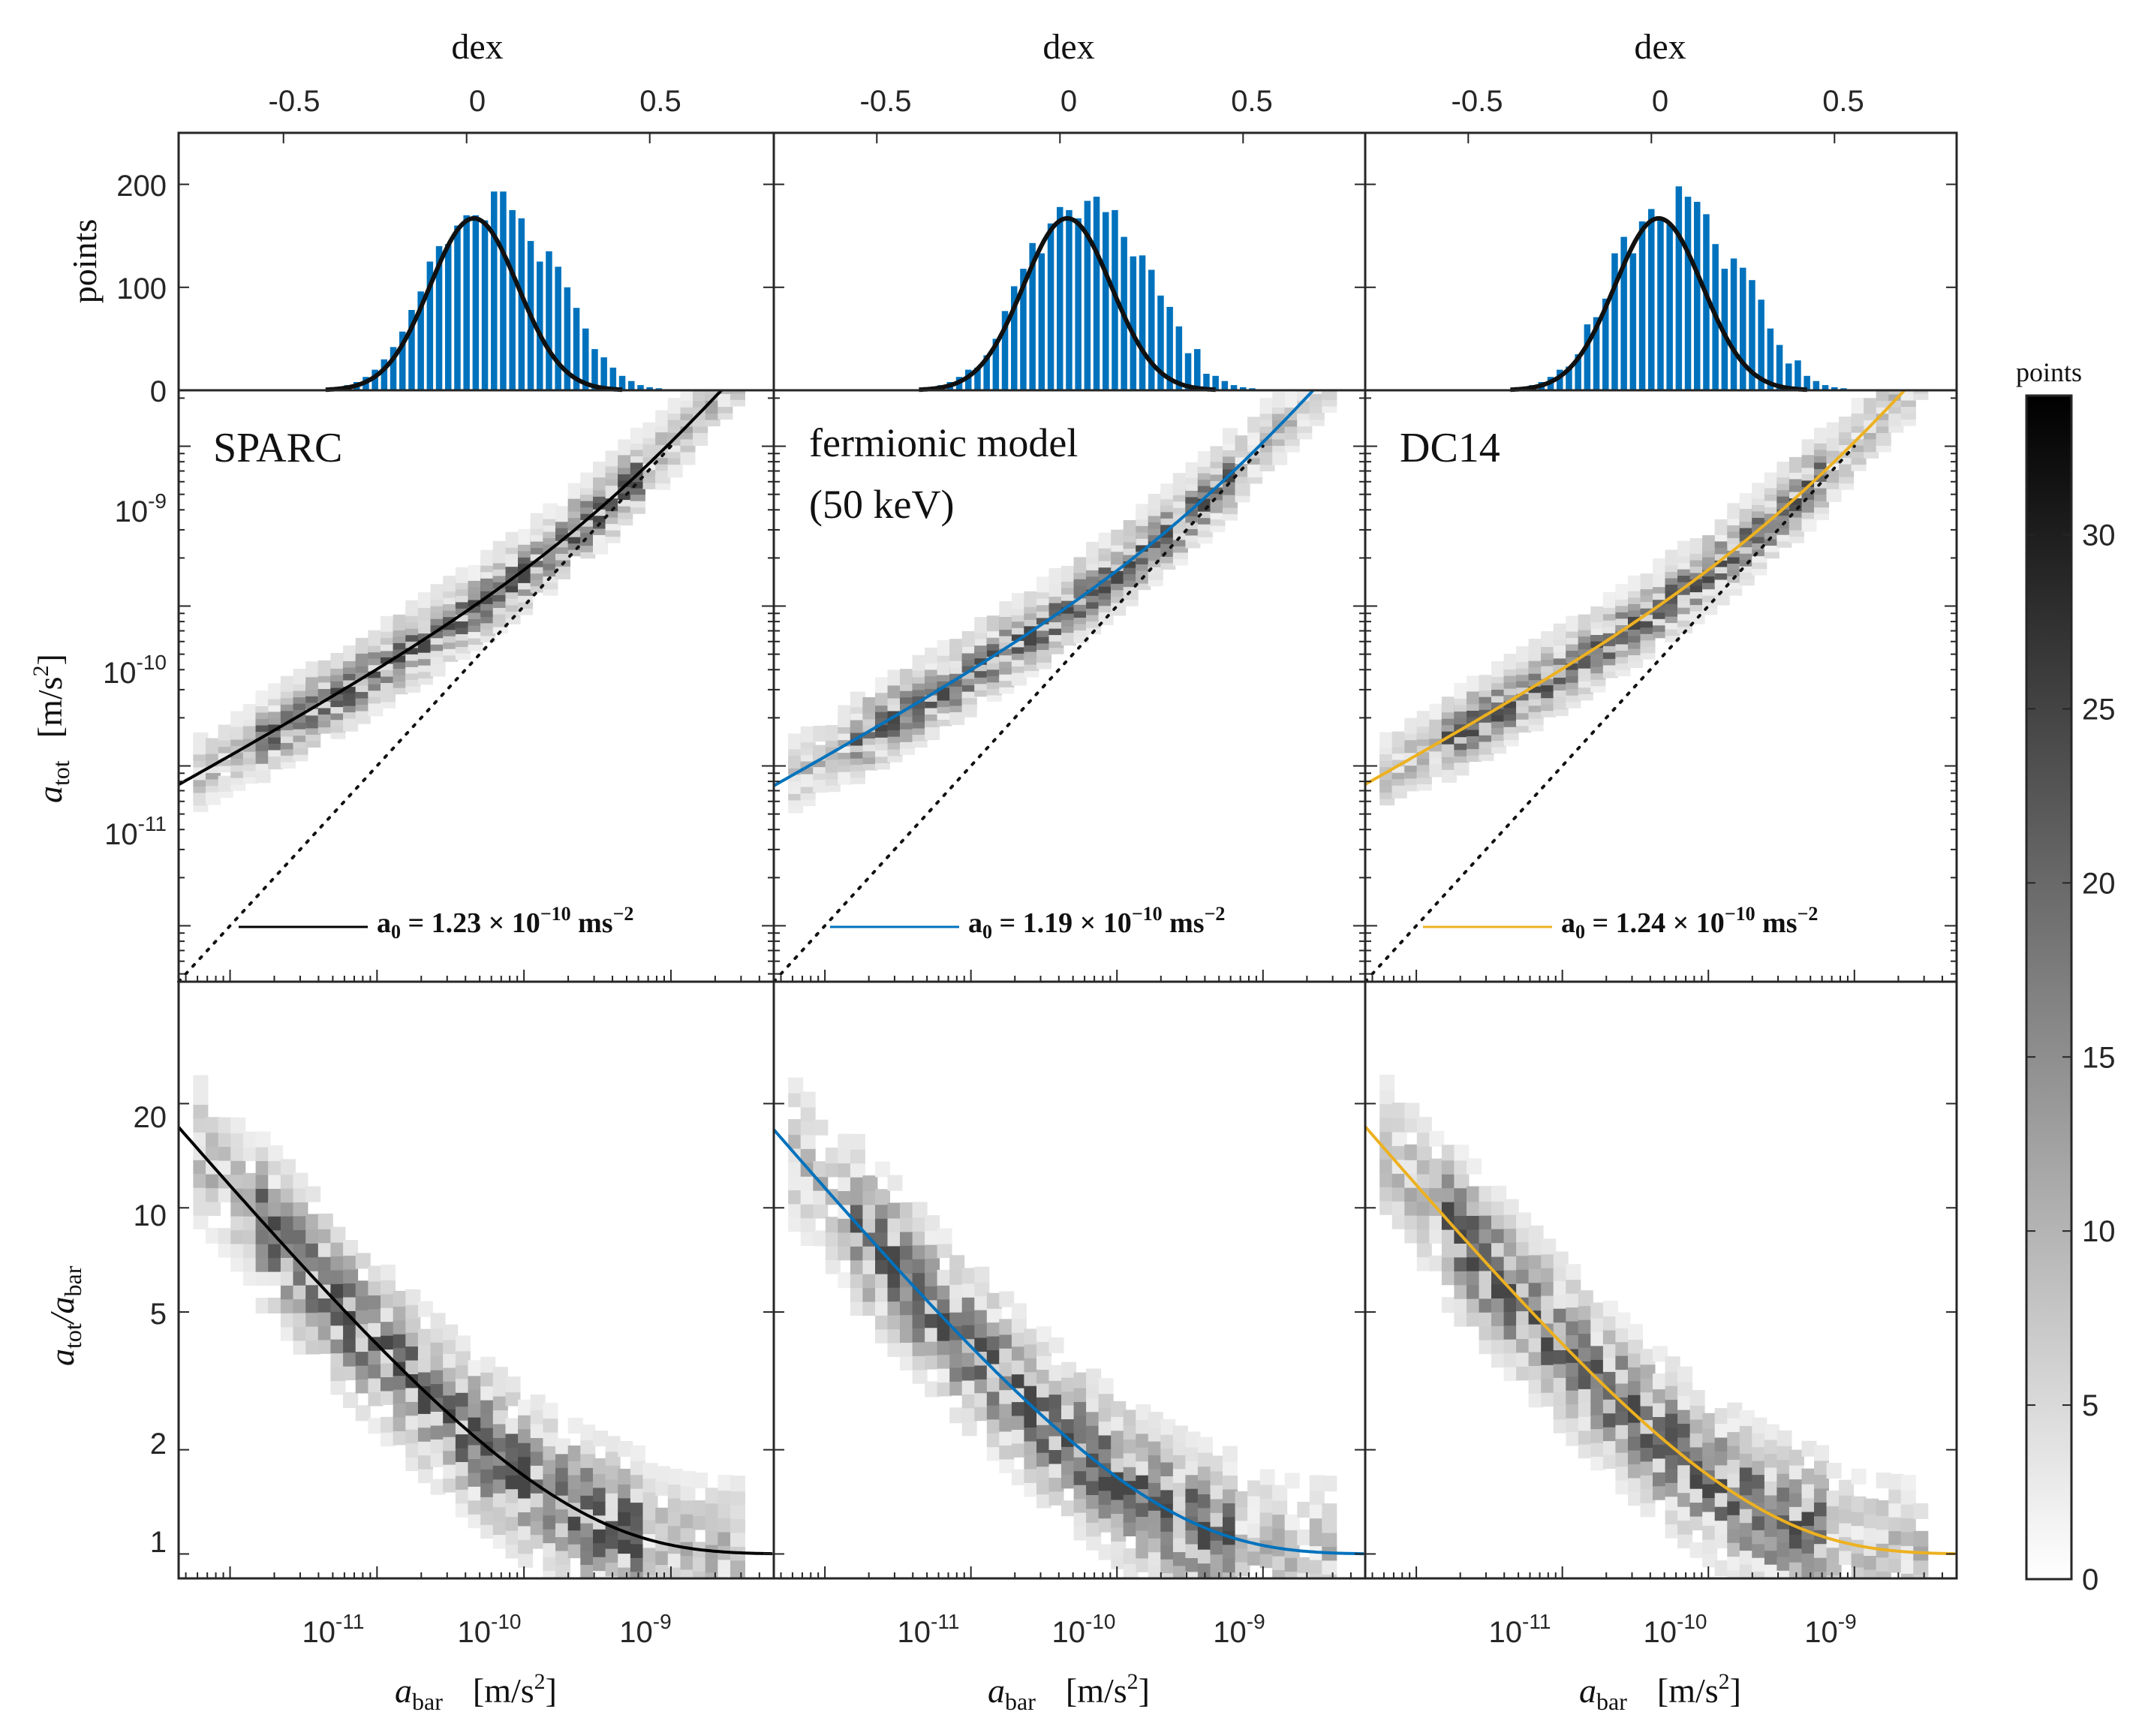 The image size is (2139, 1736). I want to click on x-tick-label: 10-10, so click(490, 1630).